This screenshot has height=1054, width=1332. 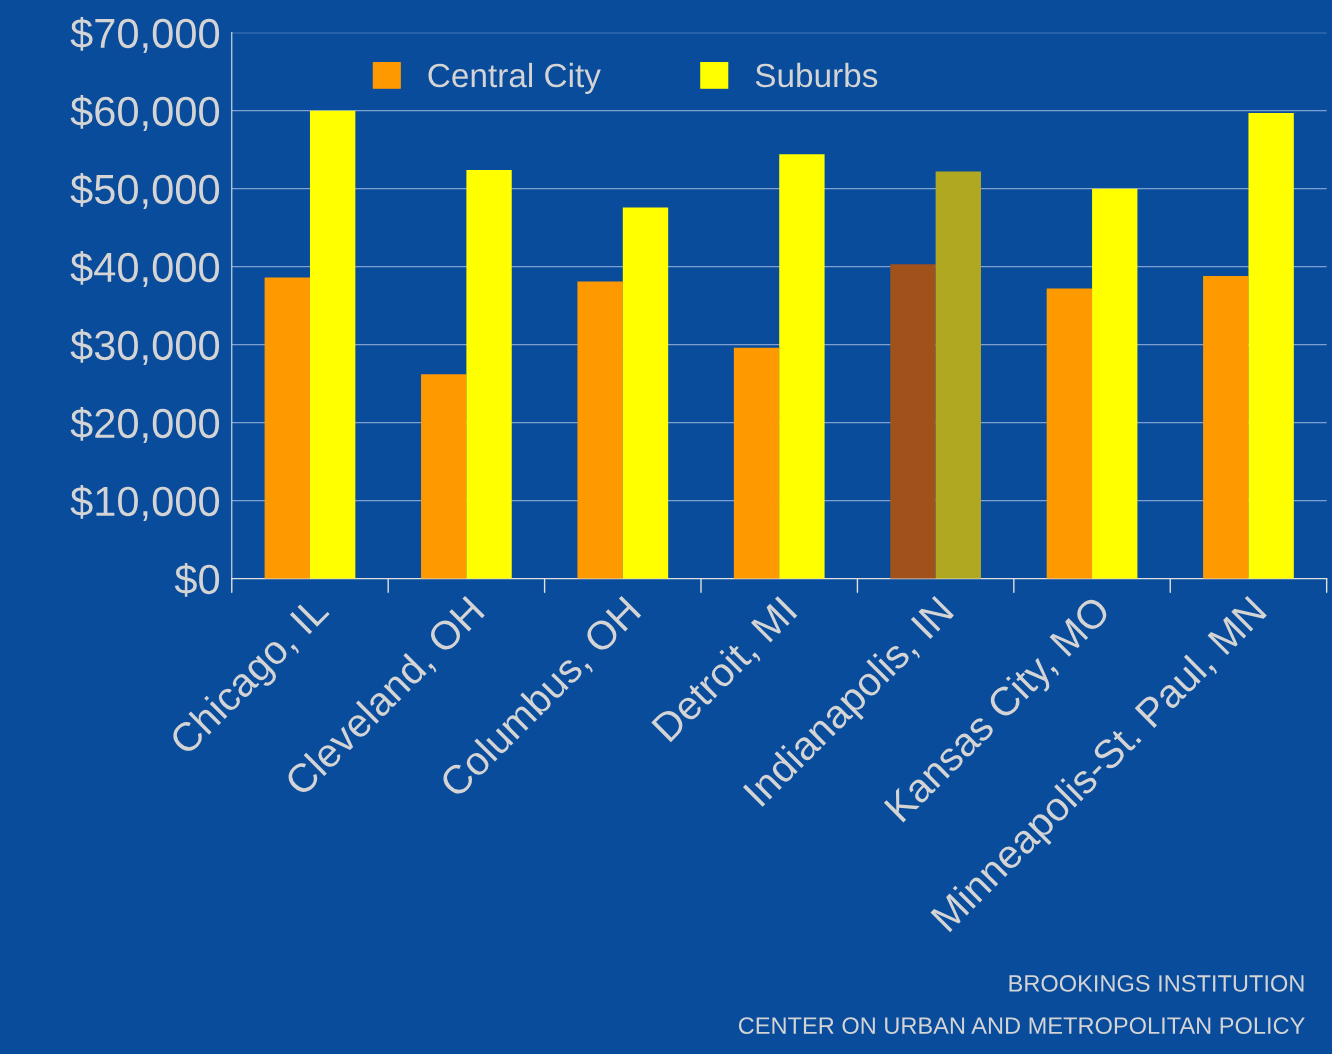 I want to click on text: CENTER ON URBAN AND METROPOLITAN POLICY, so click(x=1021, y=1025).